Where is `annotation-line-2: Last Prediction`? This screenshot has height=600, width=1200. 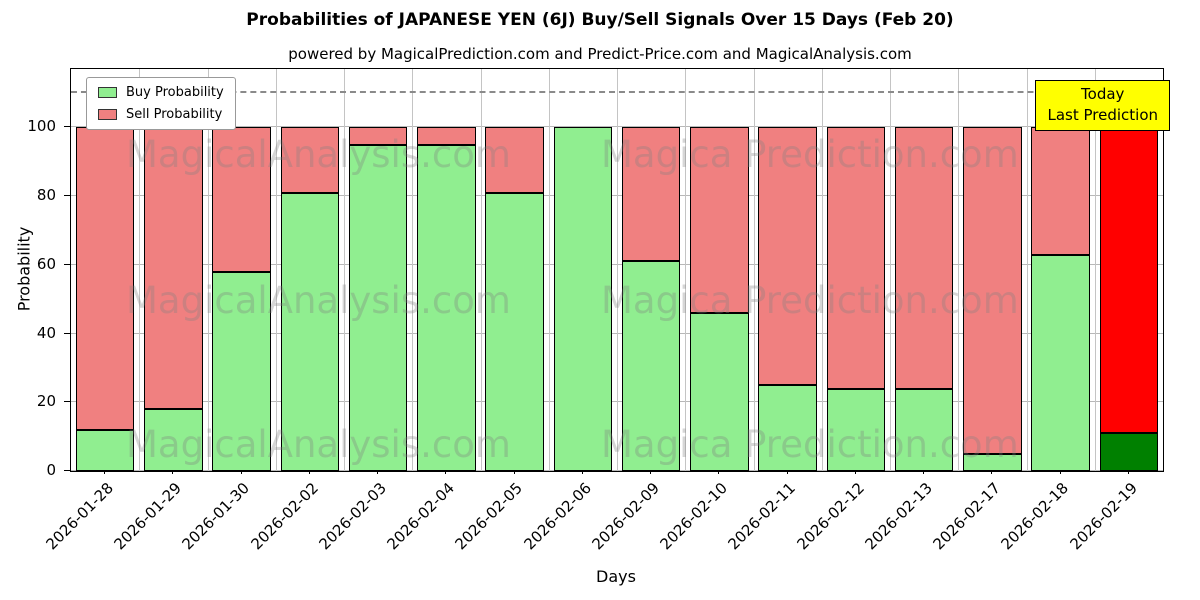
annotation-line-2: Last Prediction is located at coordinates (1102, 115).